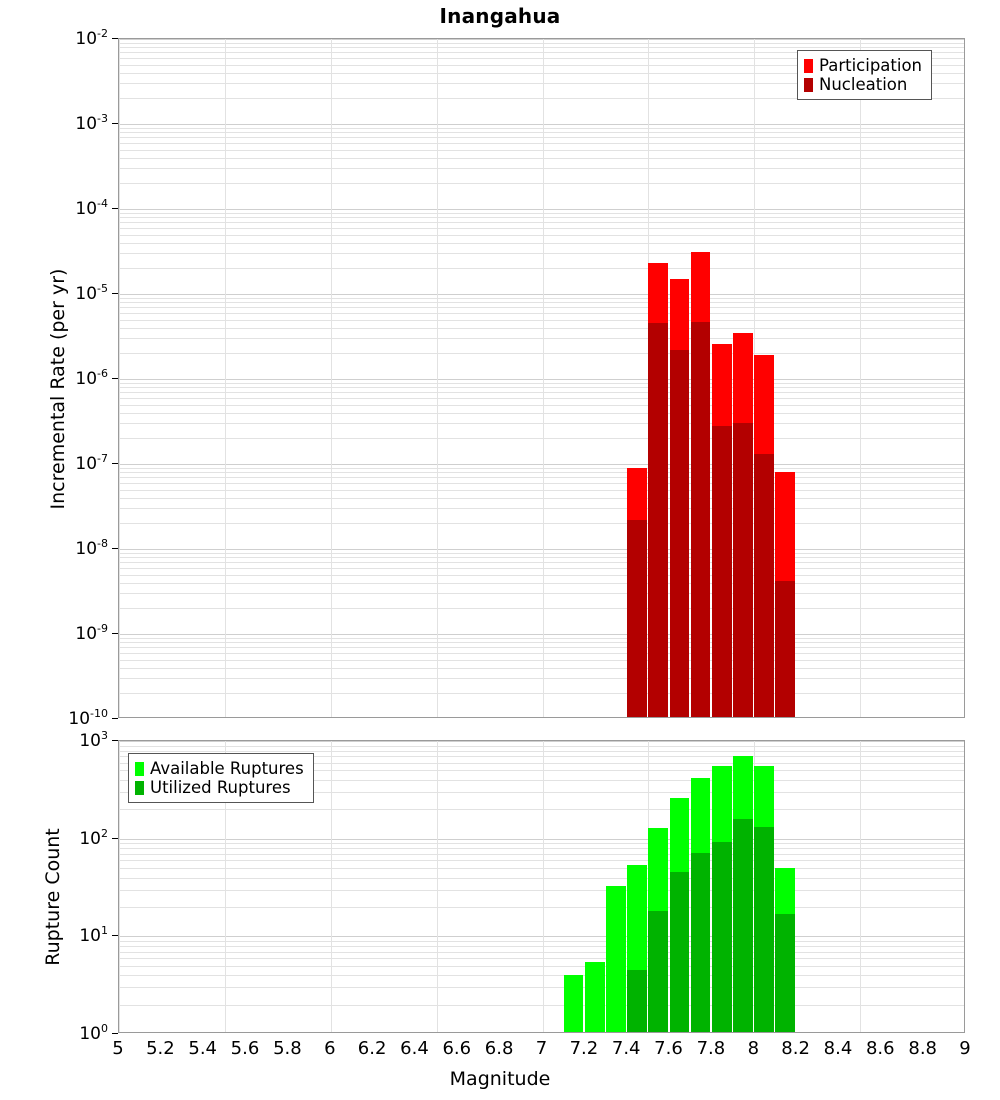 The width and height of the screenshot is (1000, 1100). What do you see at coordinates (91, 38) in the screenshot?
I see `y-axis-tick-label: 10⁻²` at bounding box center [91, 38].